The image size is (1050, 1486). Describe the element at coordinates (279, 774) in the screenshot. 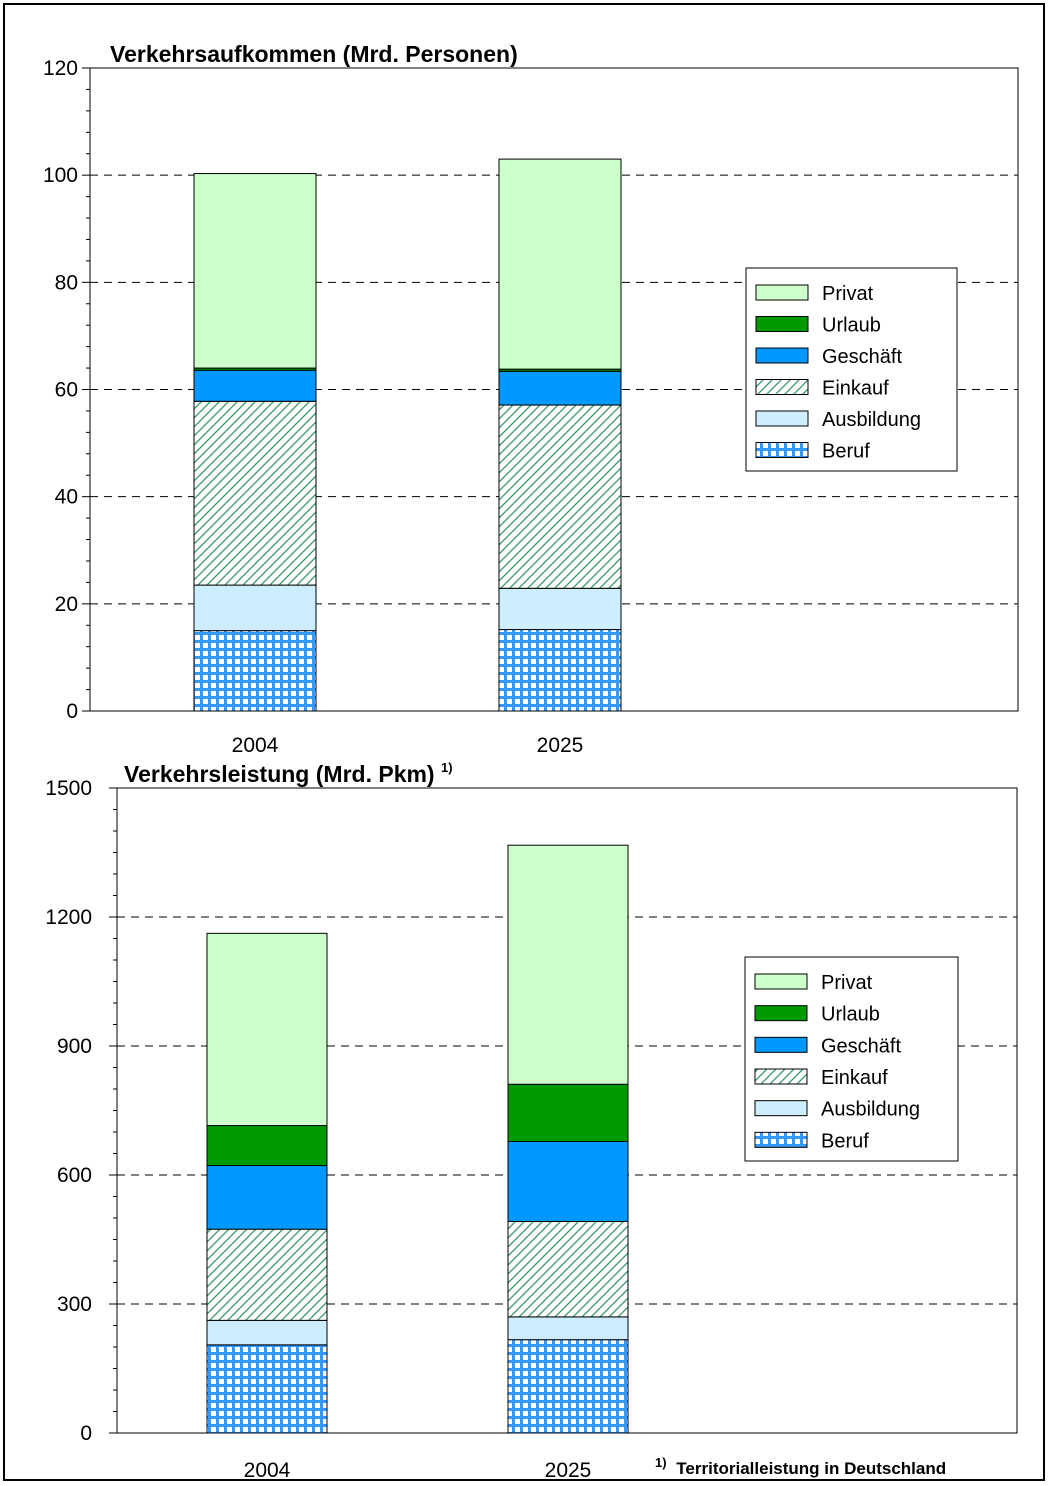

I see `chart-title-text: Verkehrsleistung (Mrd. Pkm)` at that location.